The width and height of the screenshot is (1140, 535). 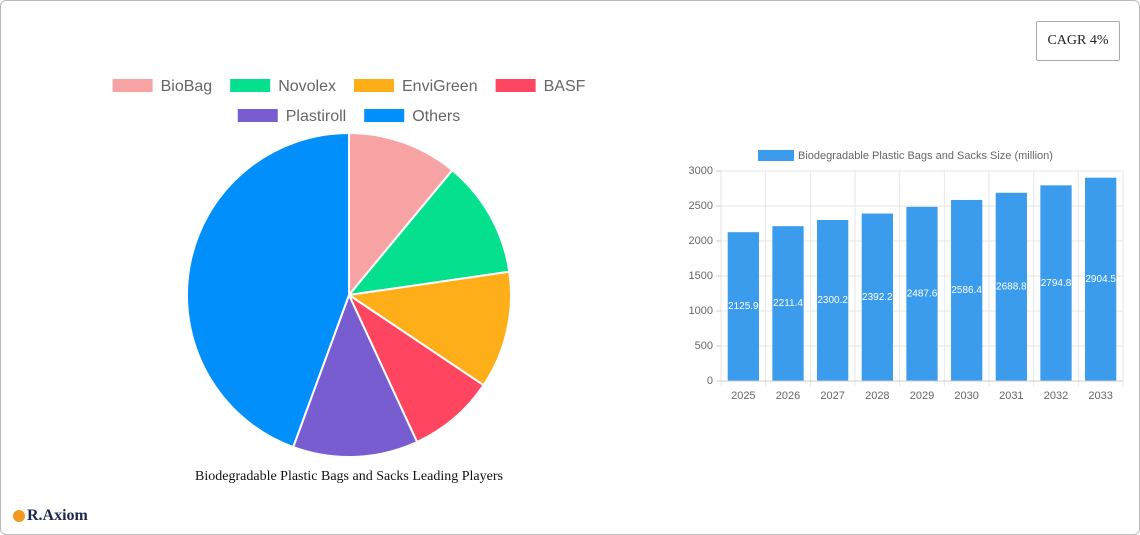 I want to click on x-tick-label: 2030, so click(x=966, y=396).